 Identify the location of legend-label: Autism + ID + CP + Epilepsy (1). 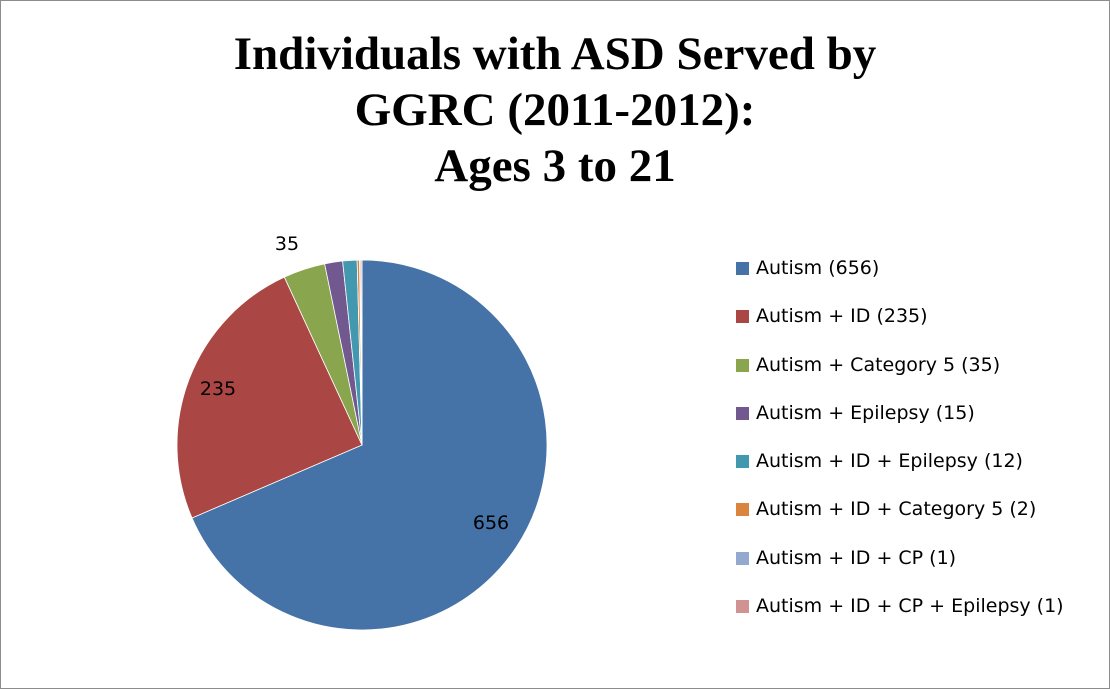
(910, 606).